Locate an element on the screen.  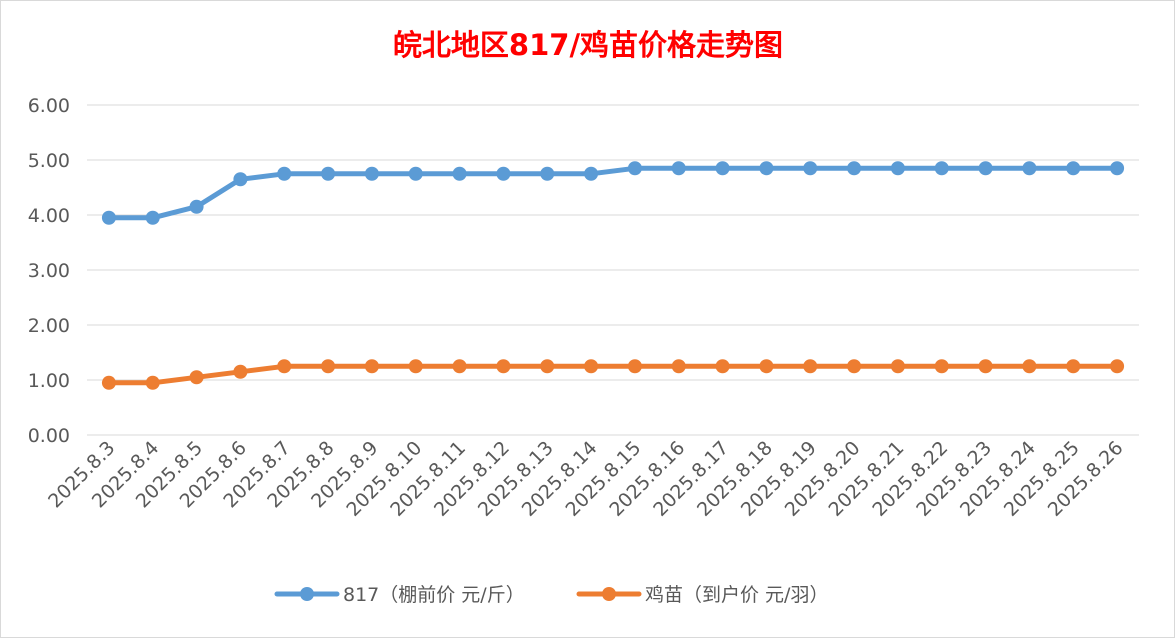
y-tick-label: 1.00 is located at coordinates (49, 381).